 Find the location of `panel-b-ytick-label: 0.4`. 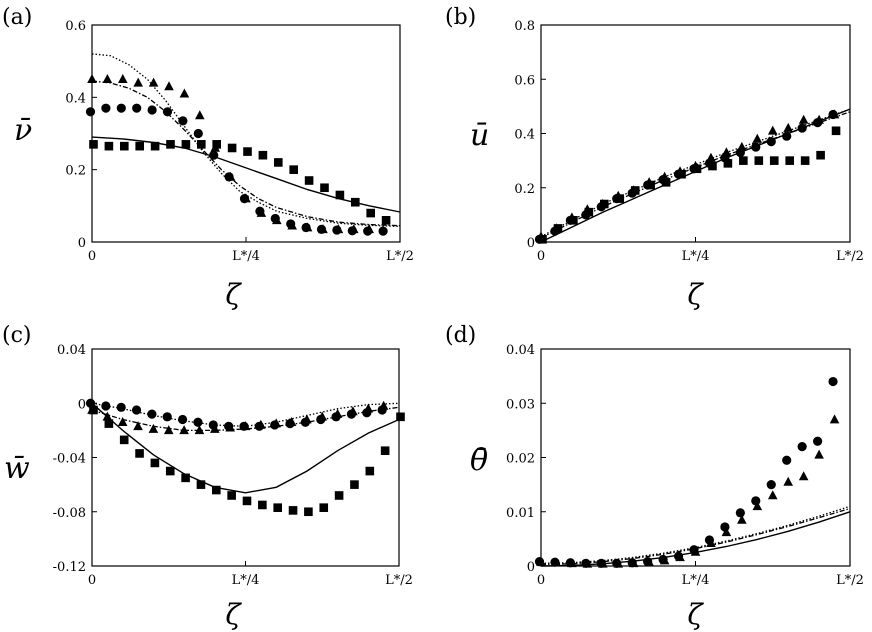

panel-b-ytick-label: 0.4 is located at coordinates (524, 135).